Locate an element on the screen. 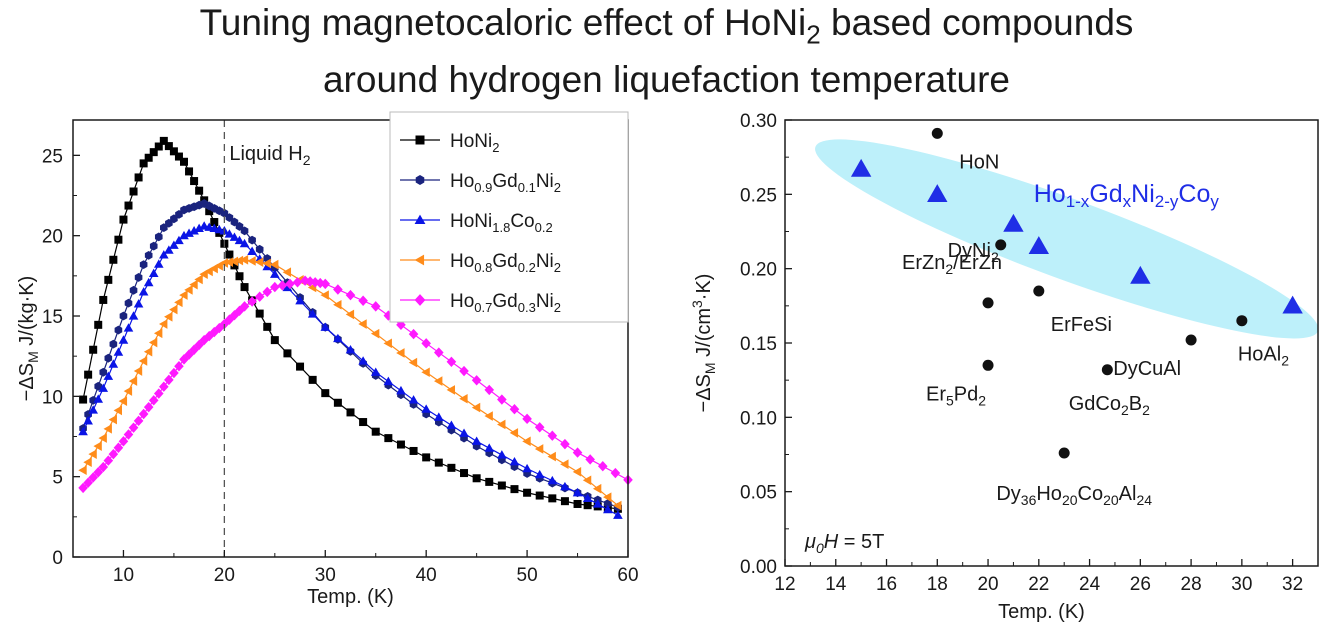  legend-label: Ho0.7Gd0.3Ni2 is located at coordinates (505, 303).